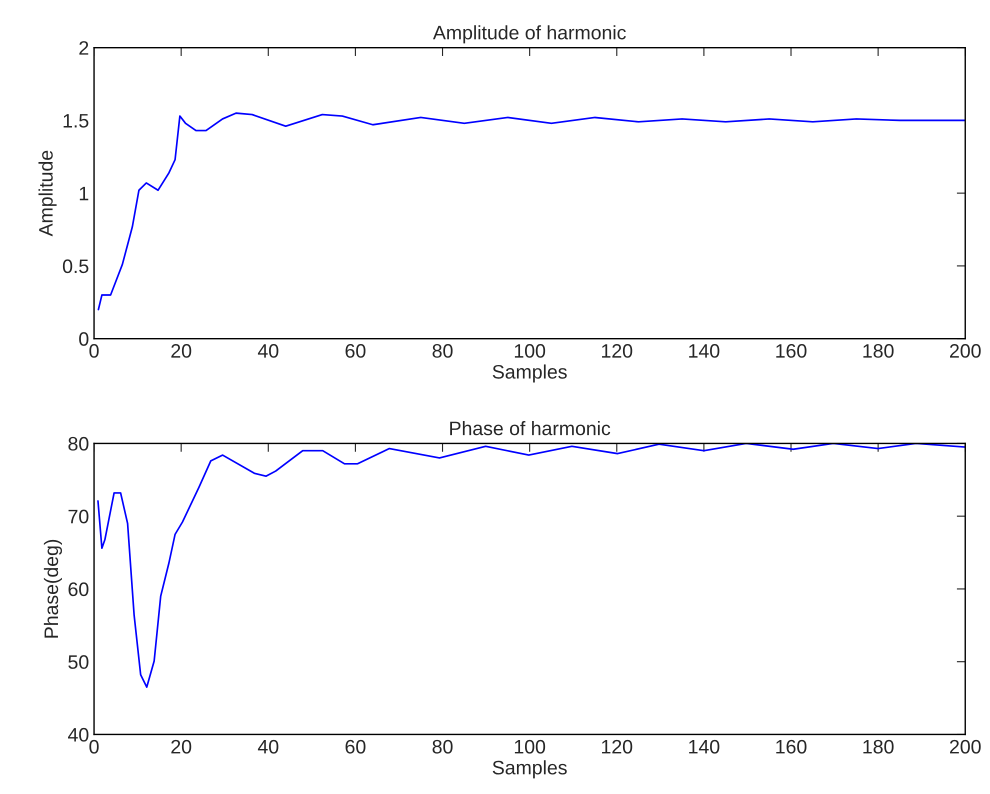 The height and width of the screenshot is (794, 990). Describe the element at coordinates (78, 443) in the screenshot. I see `y-tick-label: 80` at that location.